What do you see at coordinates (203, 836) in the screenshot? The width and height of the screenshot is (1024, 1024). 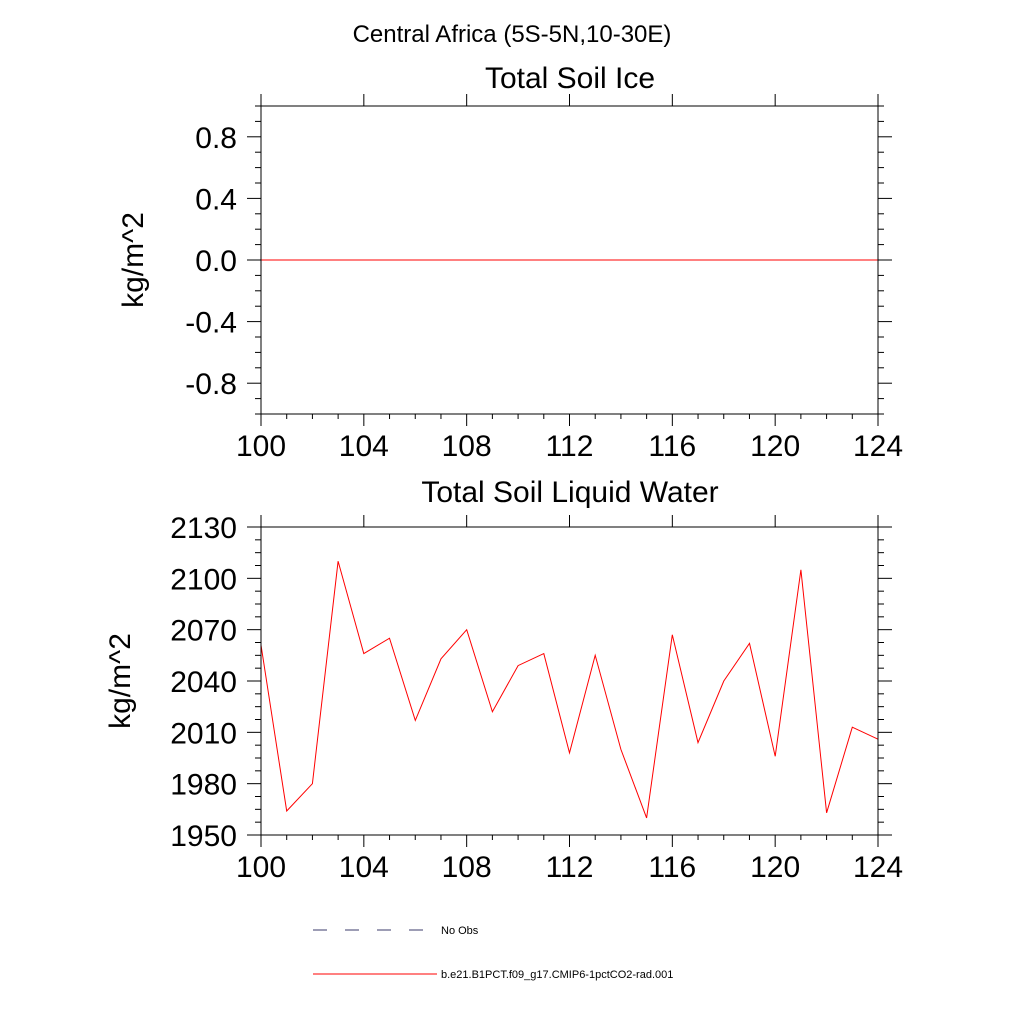 I see `y-tick-label: 1950` at bounding box center [203, 836].